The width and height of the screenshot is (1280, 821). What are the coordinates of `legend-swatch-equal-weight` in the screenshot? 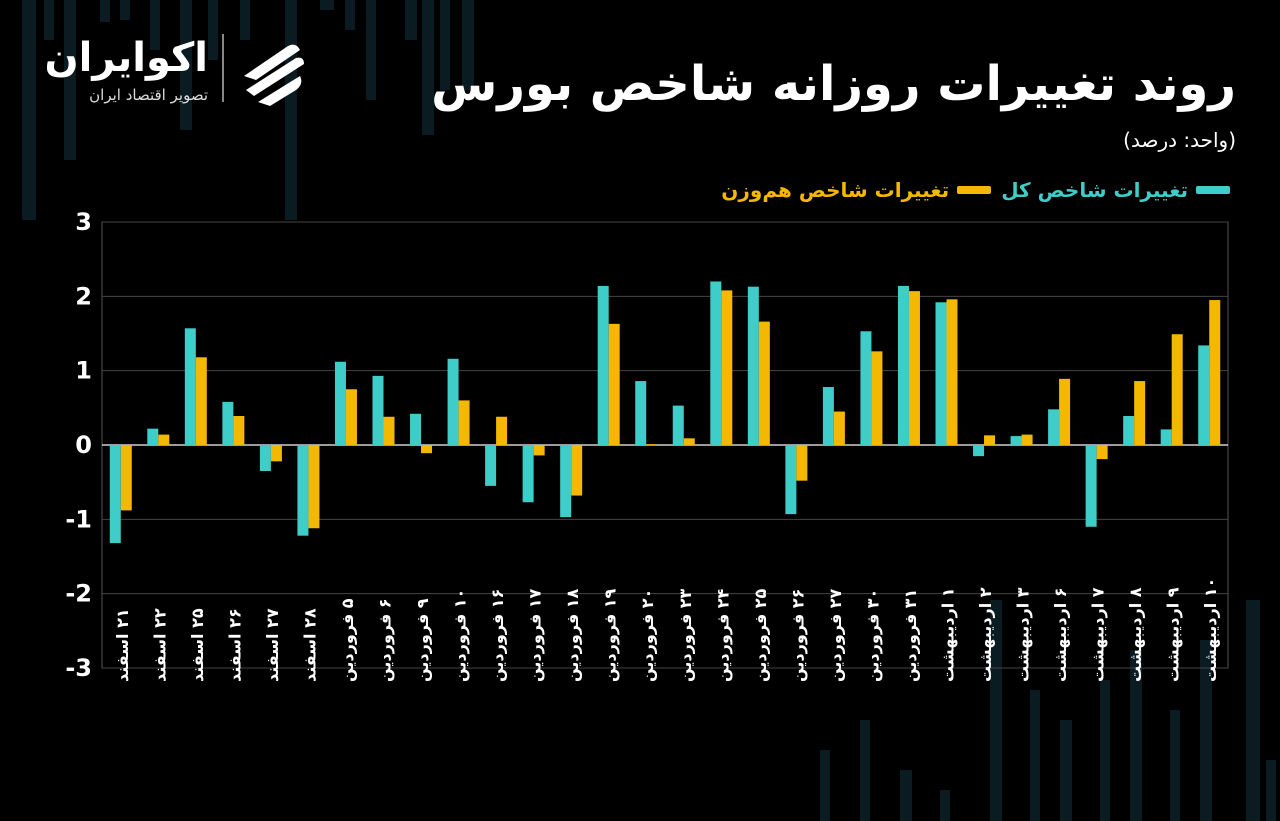 It's located at (974, 190).